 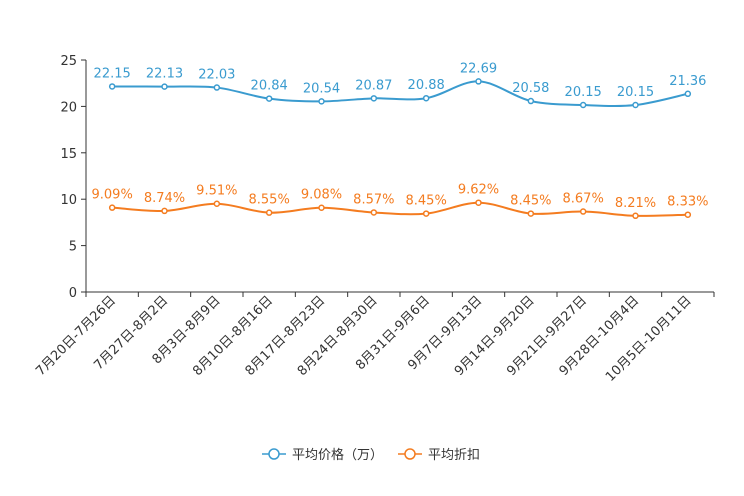 What do you see at coordinates (321, 195) in the screenshot?
I see `data-label: 9.08%` at bounding box center [321, 195].